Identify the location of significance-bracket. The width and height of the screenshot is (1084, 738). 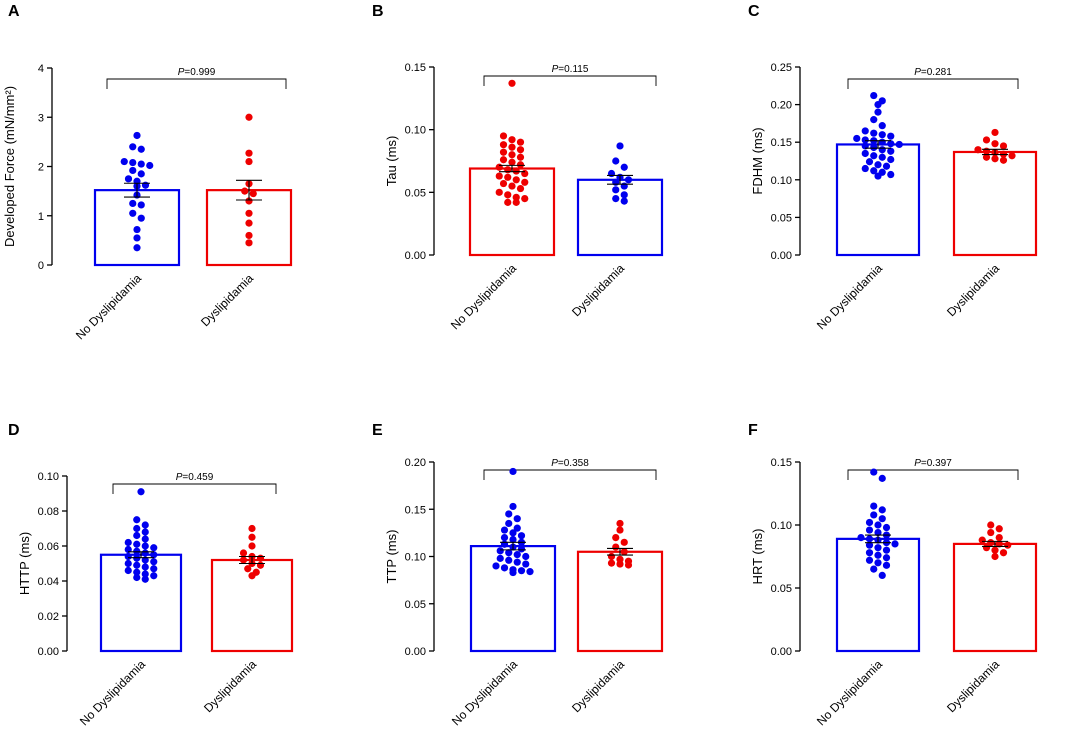
(196, 83).